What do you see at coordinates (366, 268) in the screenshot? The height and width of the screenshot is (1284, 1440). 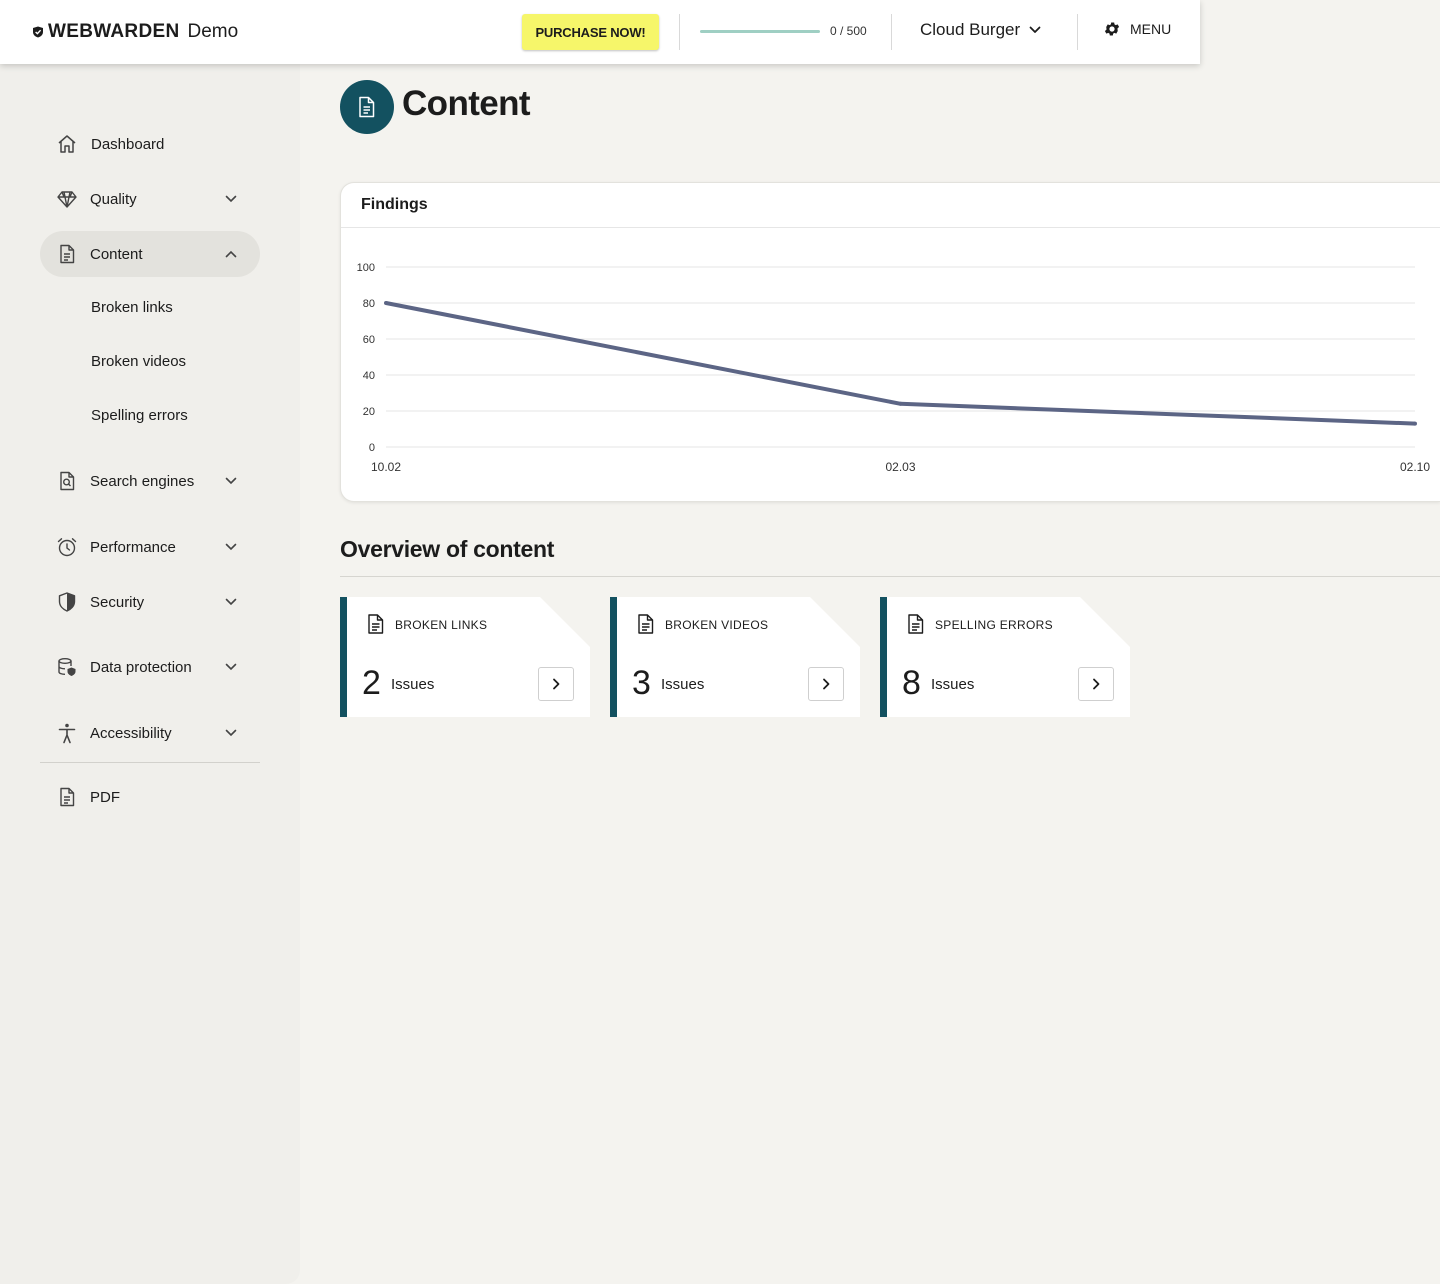 I see `y-tick-label: 100` at bounding box center [366, 268].